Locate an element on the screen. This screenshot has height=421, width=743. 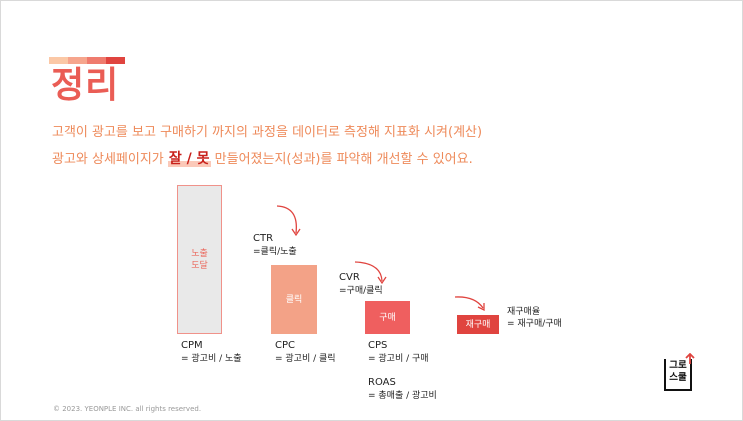
exposure-box-label: 노출 is located at coordinates (199, 253).